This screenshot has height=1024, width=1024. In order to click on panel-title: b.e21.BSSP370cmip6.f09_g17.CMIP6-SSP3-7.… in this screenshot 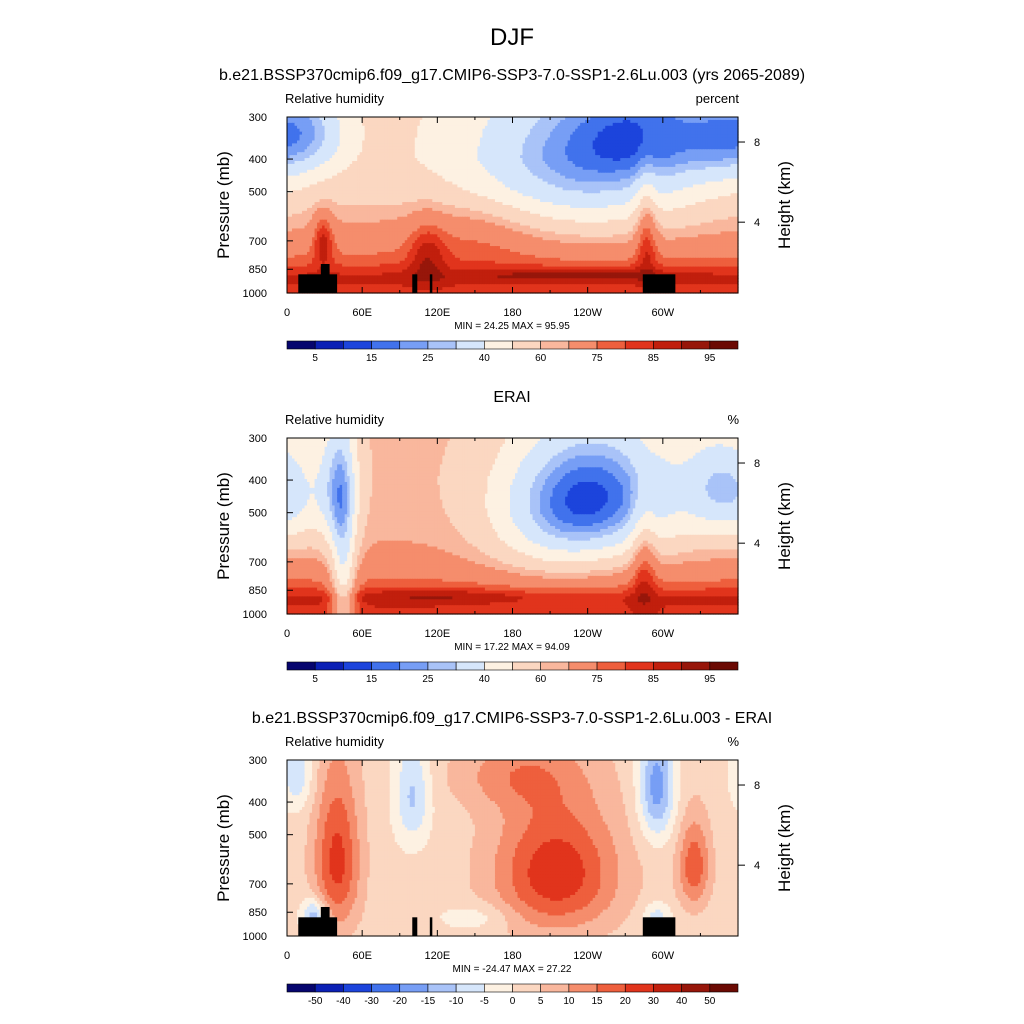, I will do `click(512, 75)`.